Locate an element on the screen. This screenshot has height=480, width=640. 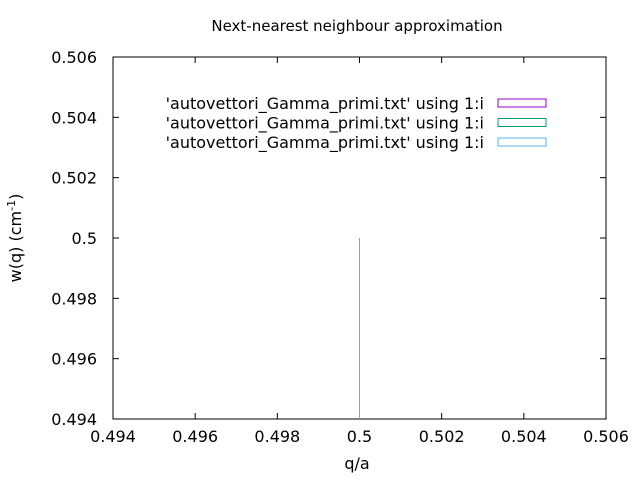
y-tick-label: 0.504 is located at coordinates (74, 117).